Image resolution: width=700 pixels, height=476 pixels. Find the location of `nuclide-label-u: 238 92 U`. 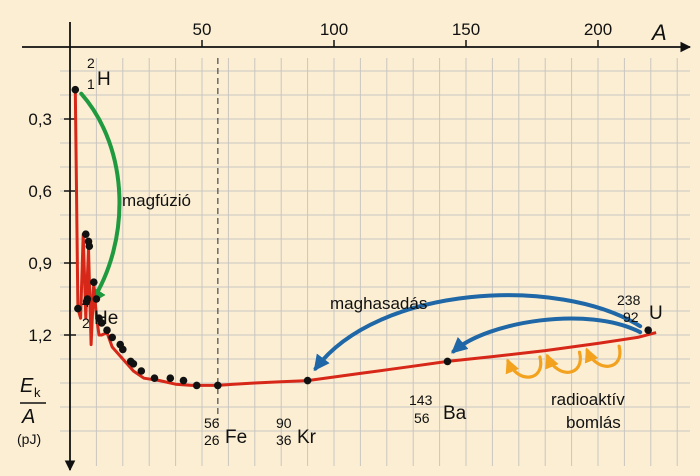

nuclide-label-u: 238 92 U is located at coordinates (640, 308).